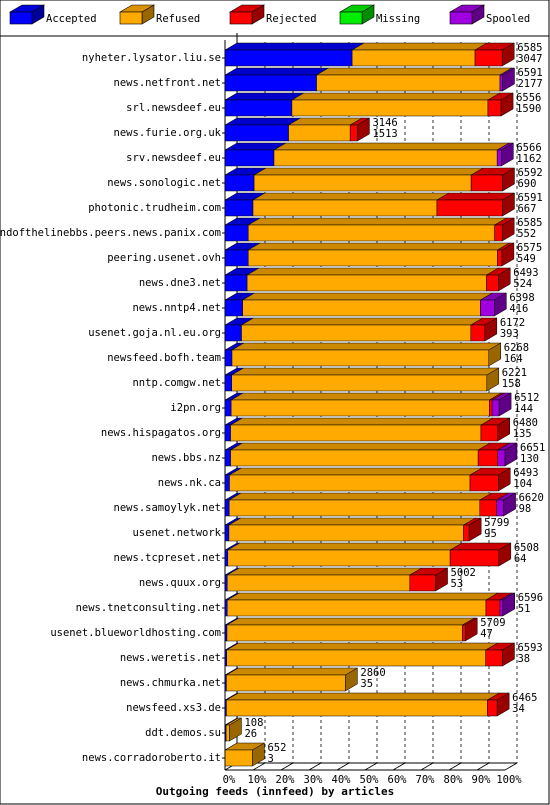 The height and width of the screenshot is (805, 550). Describe the element at coordinates (523, 659) in the screenshot. I see `accepted-label: 38` at that location.